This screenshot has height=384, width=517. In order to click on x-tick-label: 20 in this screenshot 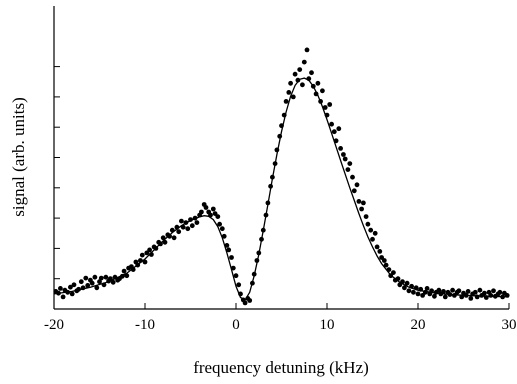, I will do `click(418, 325)`.